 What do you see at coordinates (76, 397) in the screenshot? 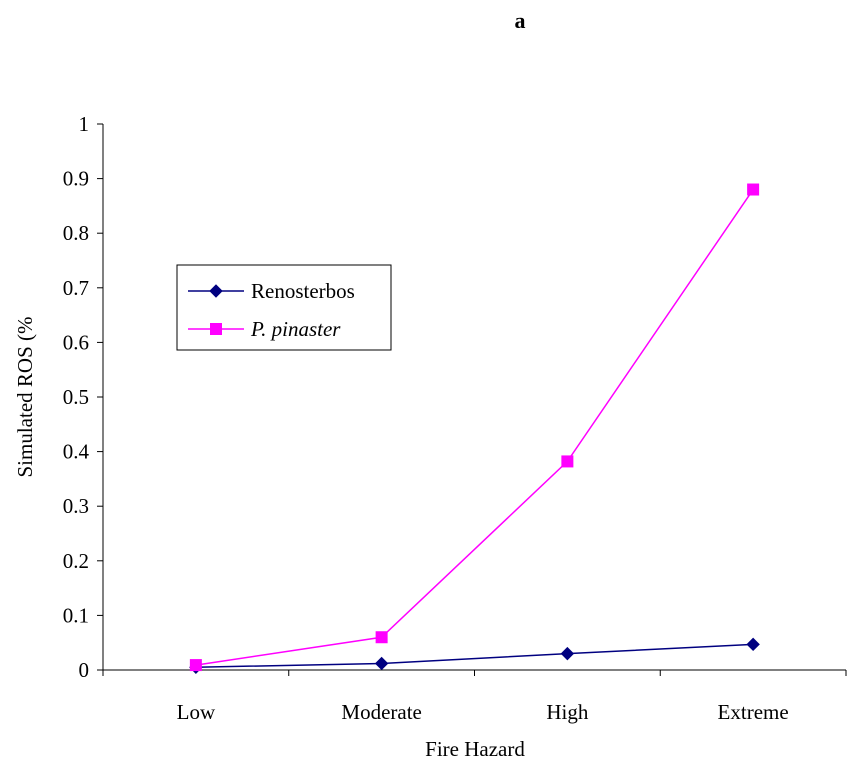
I see `y-tick-label: 0.5` at bounding box center [76, 397].